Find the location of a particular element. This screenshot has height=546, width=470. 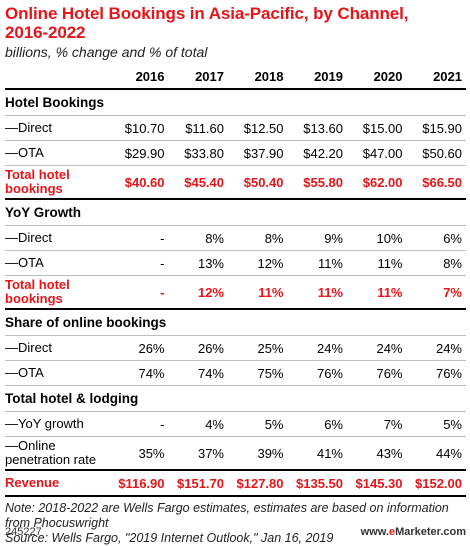

table-row: —OTA 74% 74% 75% 76% 76% 76% is located at coordinates (235, 373).